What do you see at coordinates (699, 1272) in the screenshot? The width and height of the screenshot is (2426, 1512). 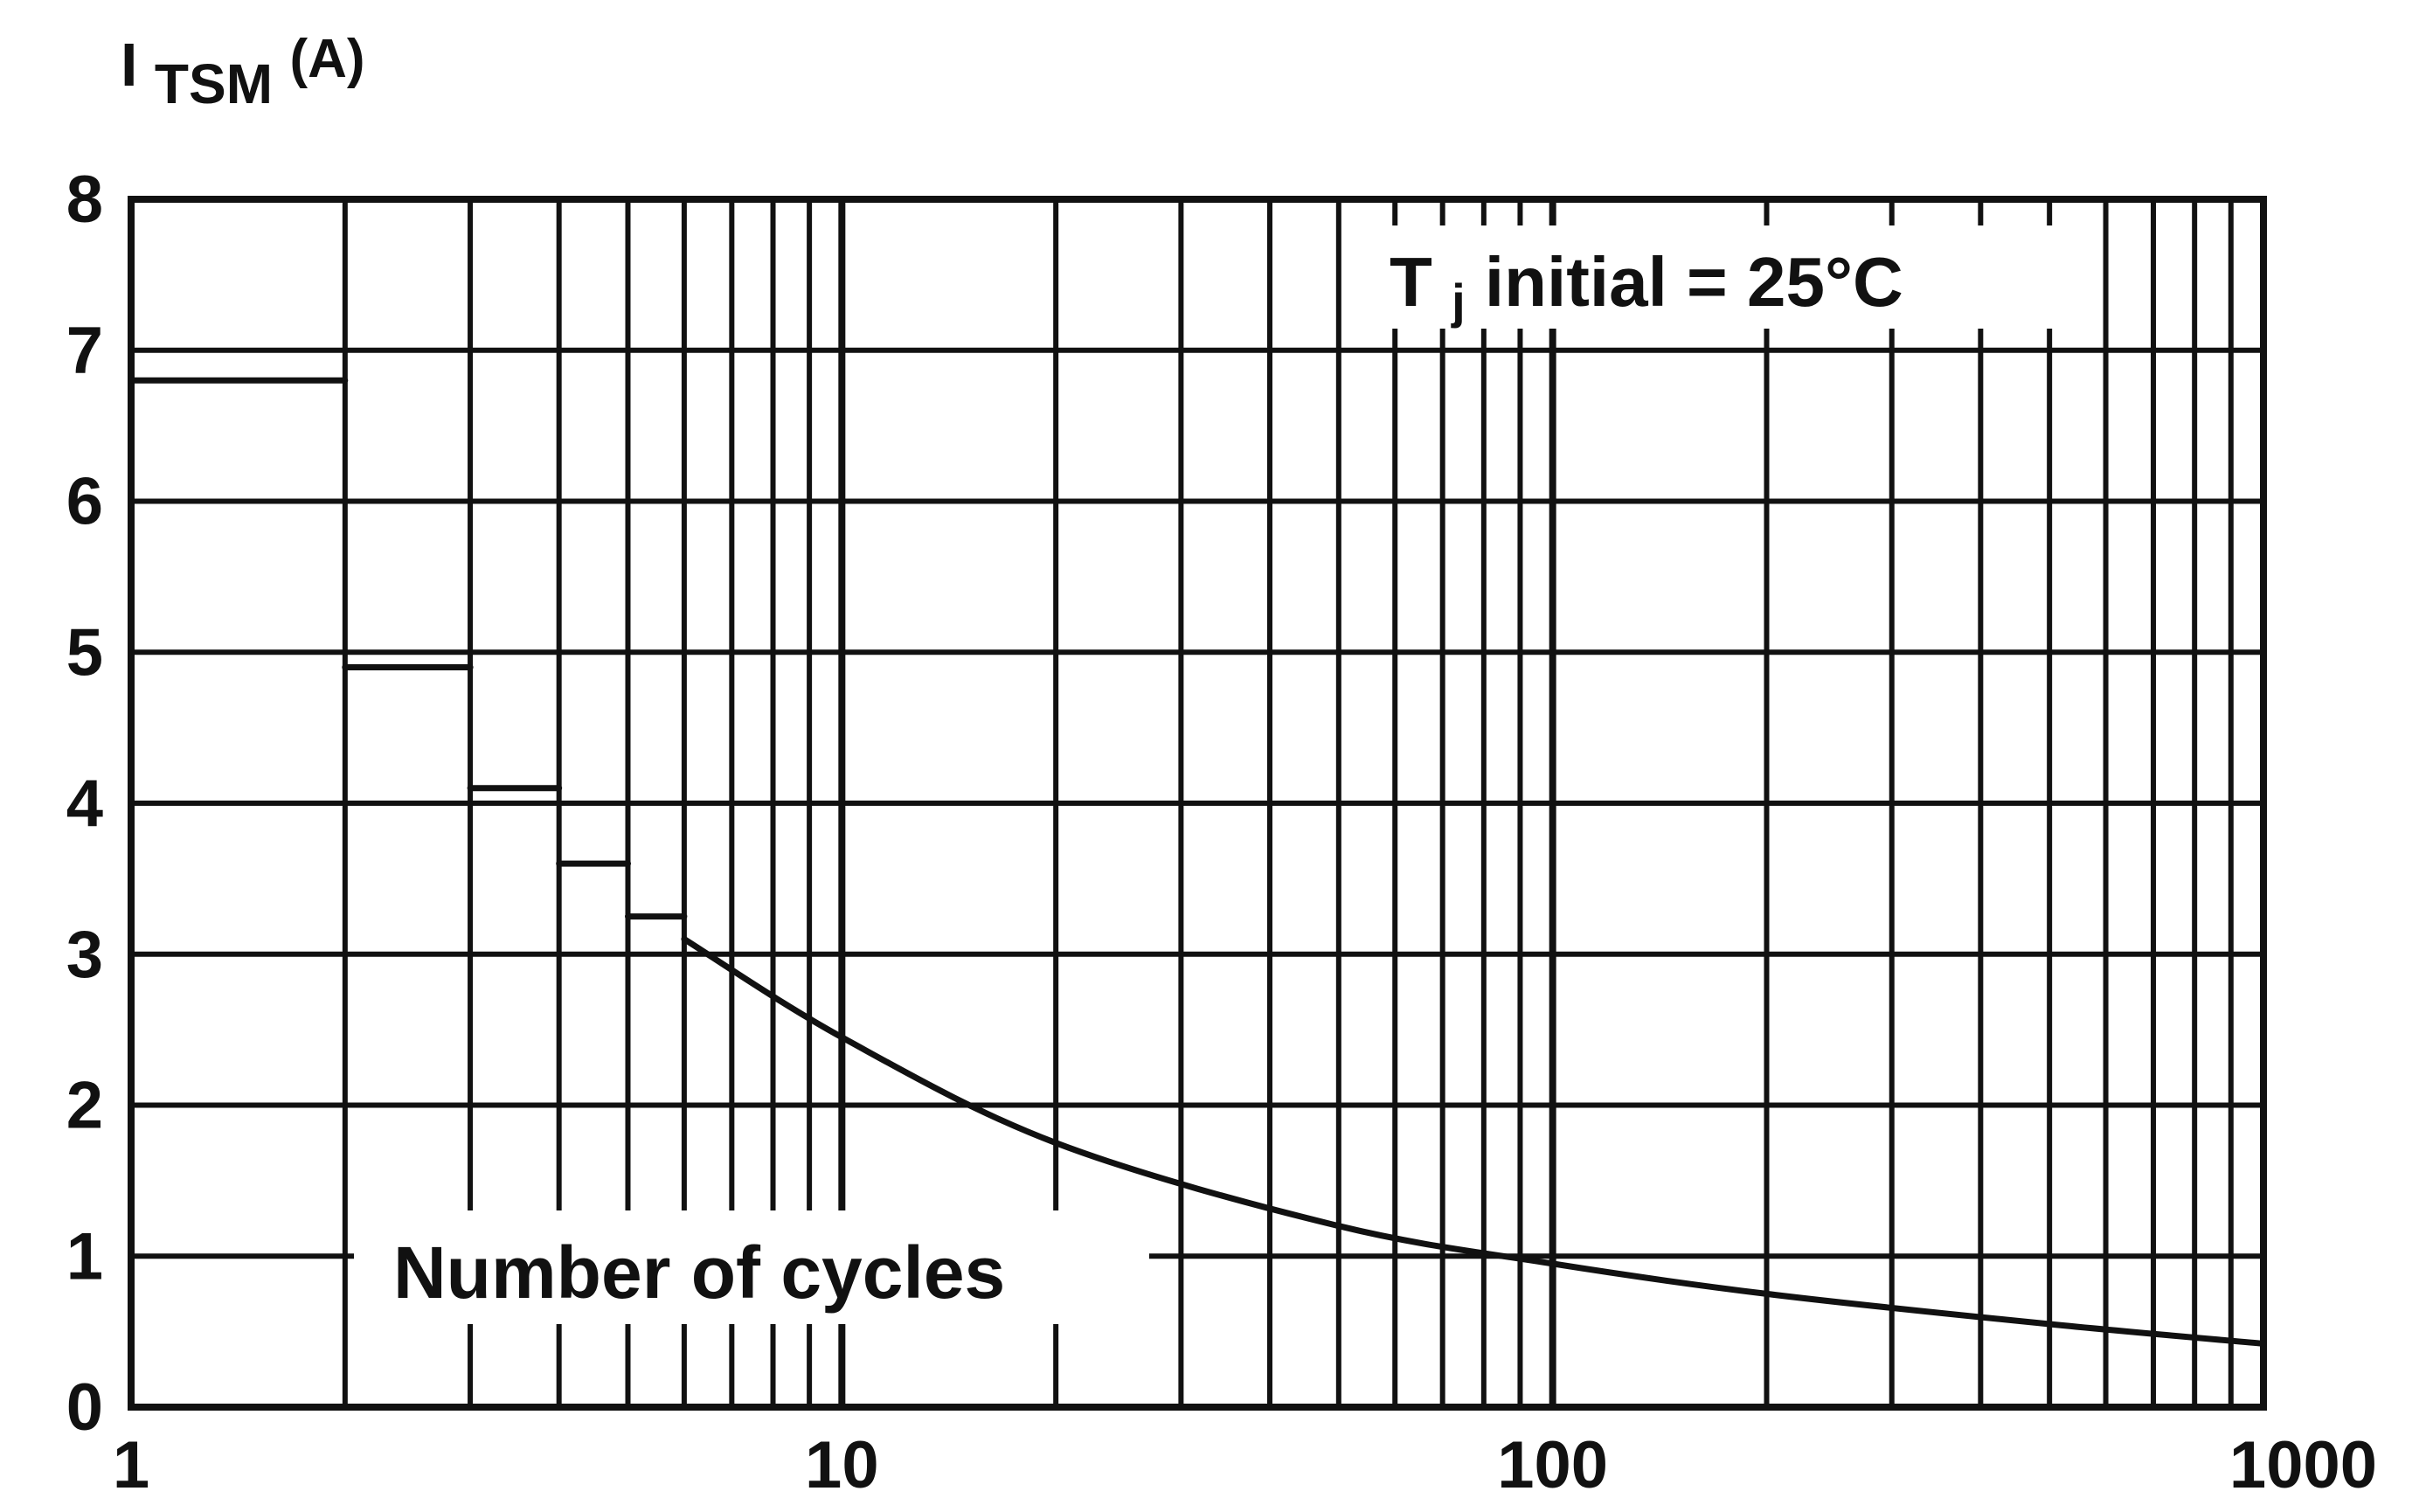 I see `x-axis-label: Number of cycles` at bounding box center [699, 1272].